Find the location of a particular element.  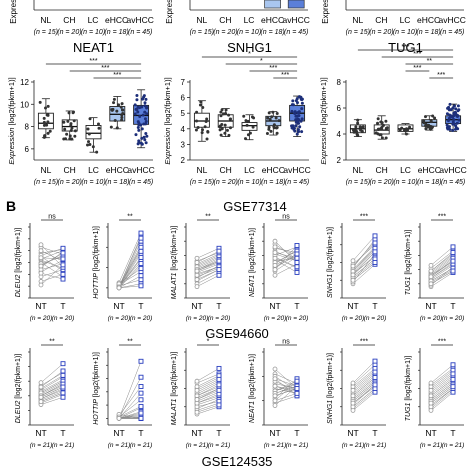

y-axis-gene-name: SNHG1 is located at coordinates (330, 412).